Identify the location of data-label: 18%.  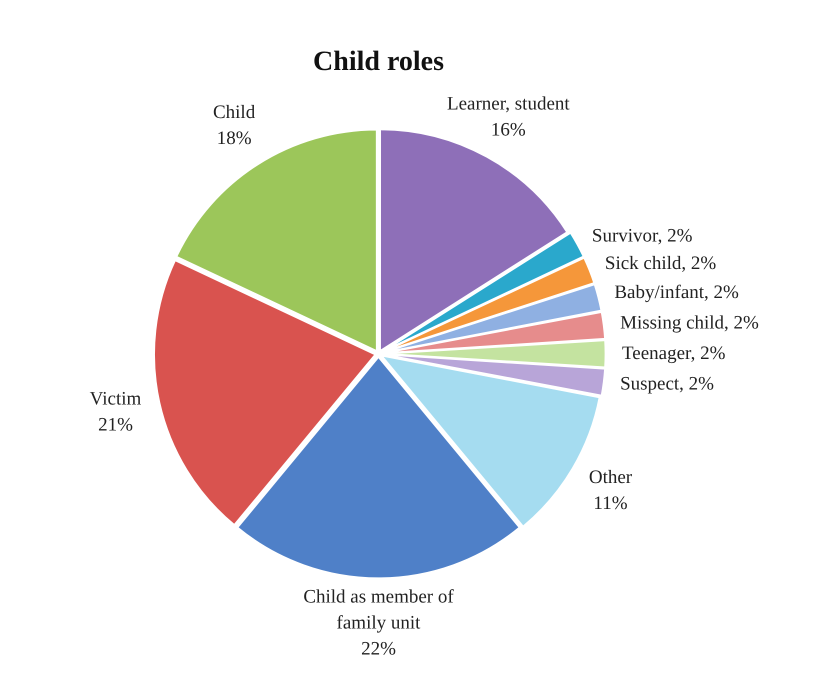
(234, 139).